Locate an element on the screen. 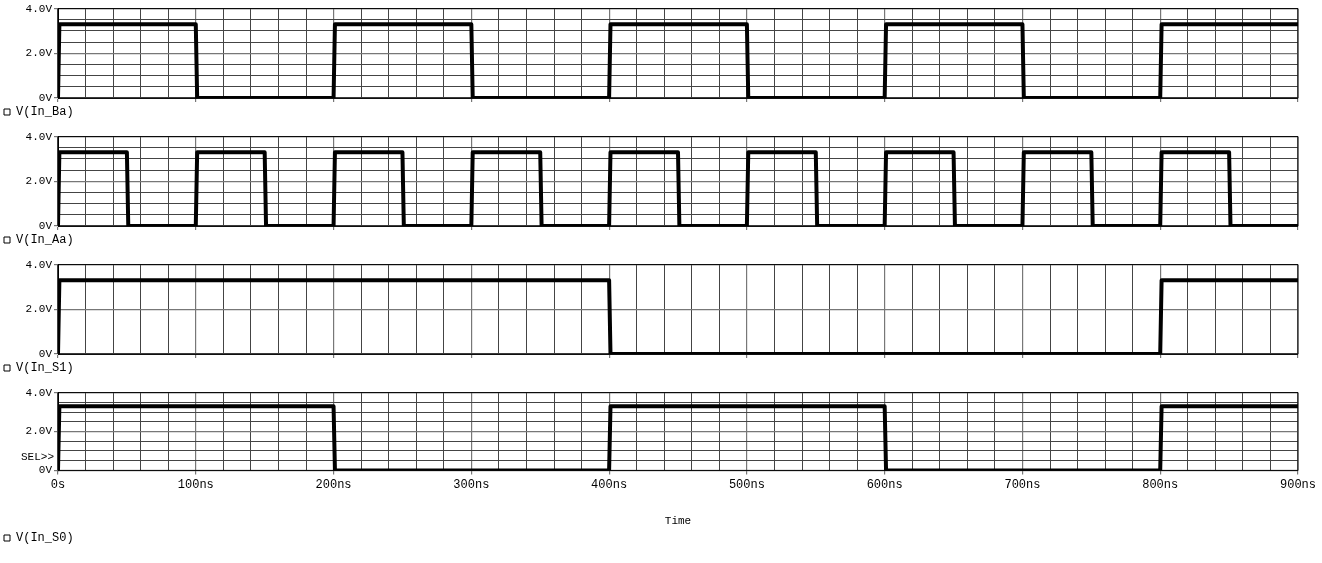 The width and height of the screenshot is (1322, 563). x-axis-title: Time is located at coordinates (678, 521).